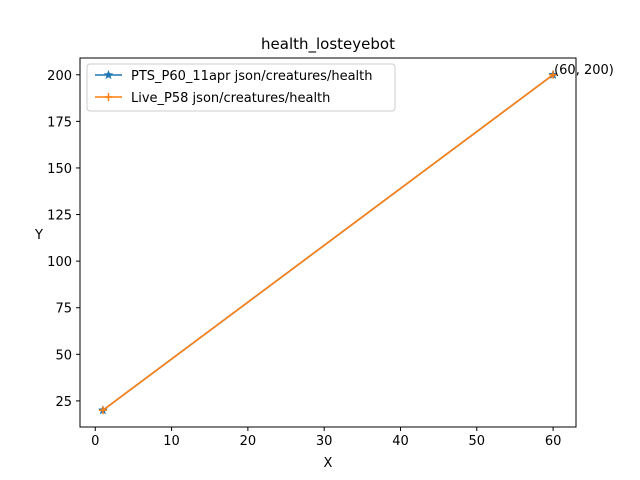 This screenshot has height=480, width=640. I want to click on legend-entry: PTS_P60_11apr json/creatures/health, so click(233, 76).